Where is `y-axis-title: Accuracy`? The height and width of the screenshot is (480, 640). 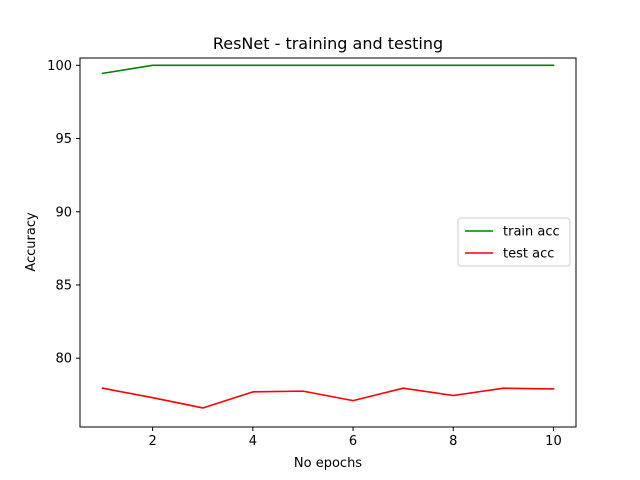 y-axis-title: Accuracy is located at coordinates (31, 242).